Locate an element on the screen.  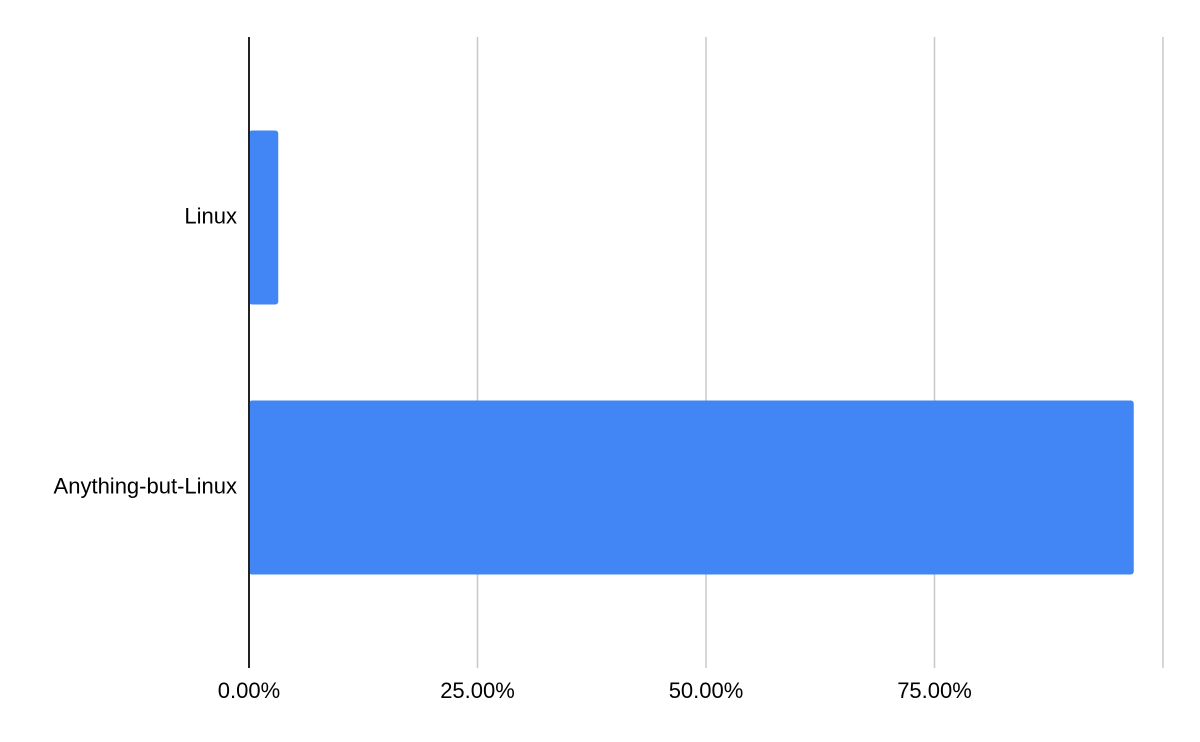
x-tick-label: 75.00% is located at coordinates (934, 690).